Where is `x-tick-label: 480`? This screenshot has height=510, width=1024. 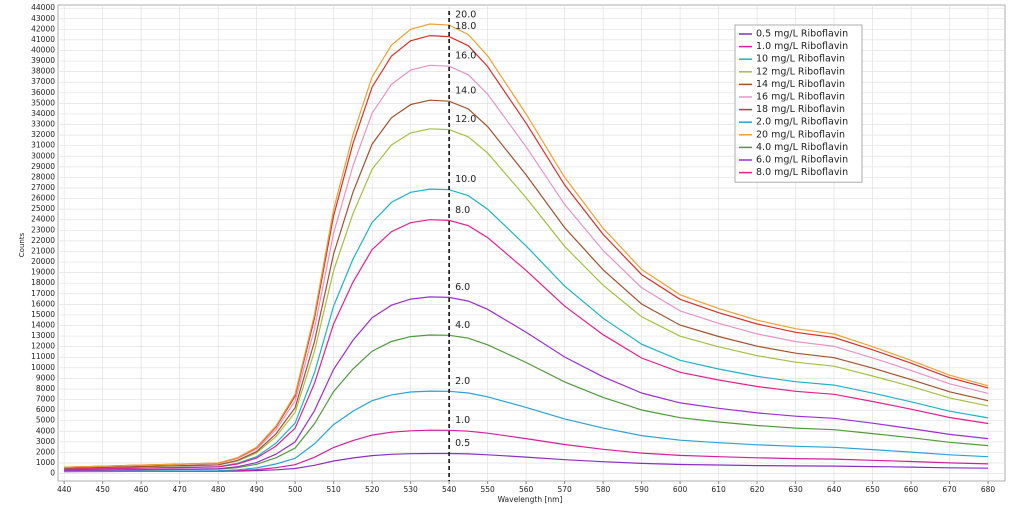
x-tick-label: 480 is located at coordinates (218, 489).